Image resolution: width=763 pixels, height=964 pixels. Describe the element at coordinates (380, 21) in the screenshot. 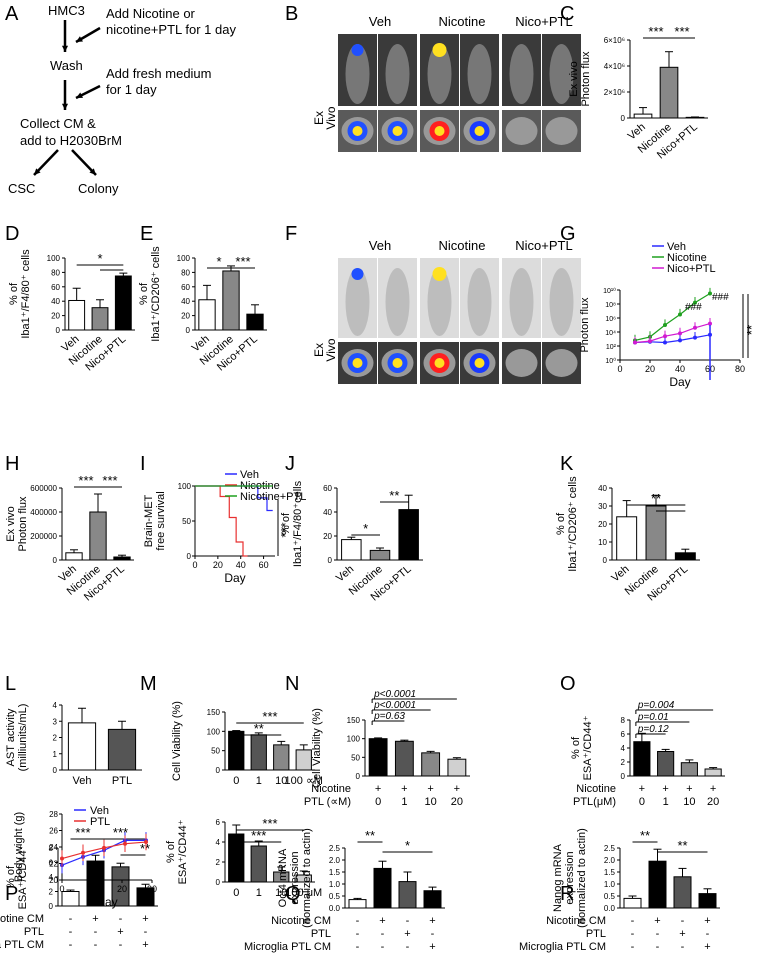

I see `panel-b-group-0: Veh` at that location.